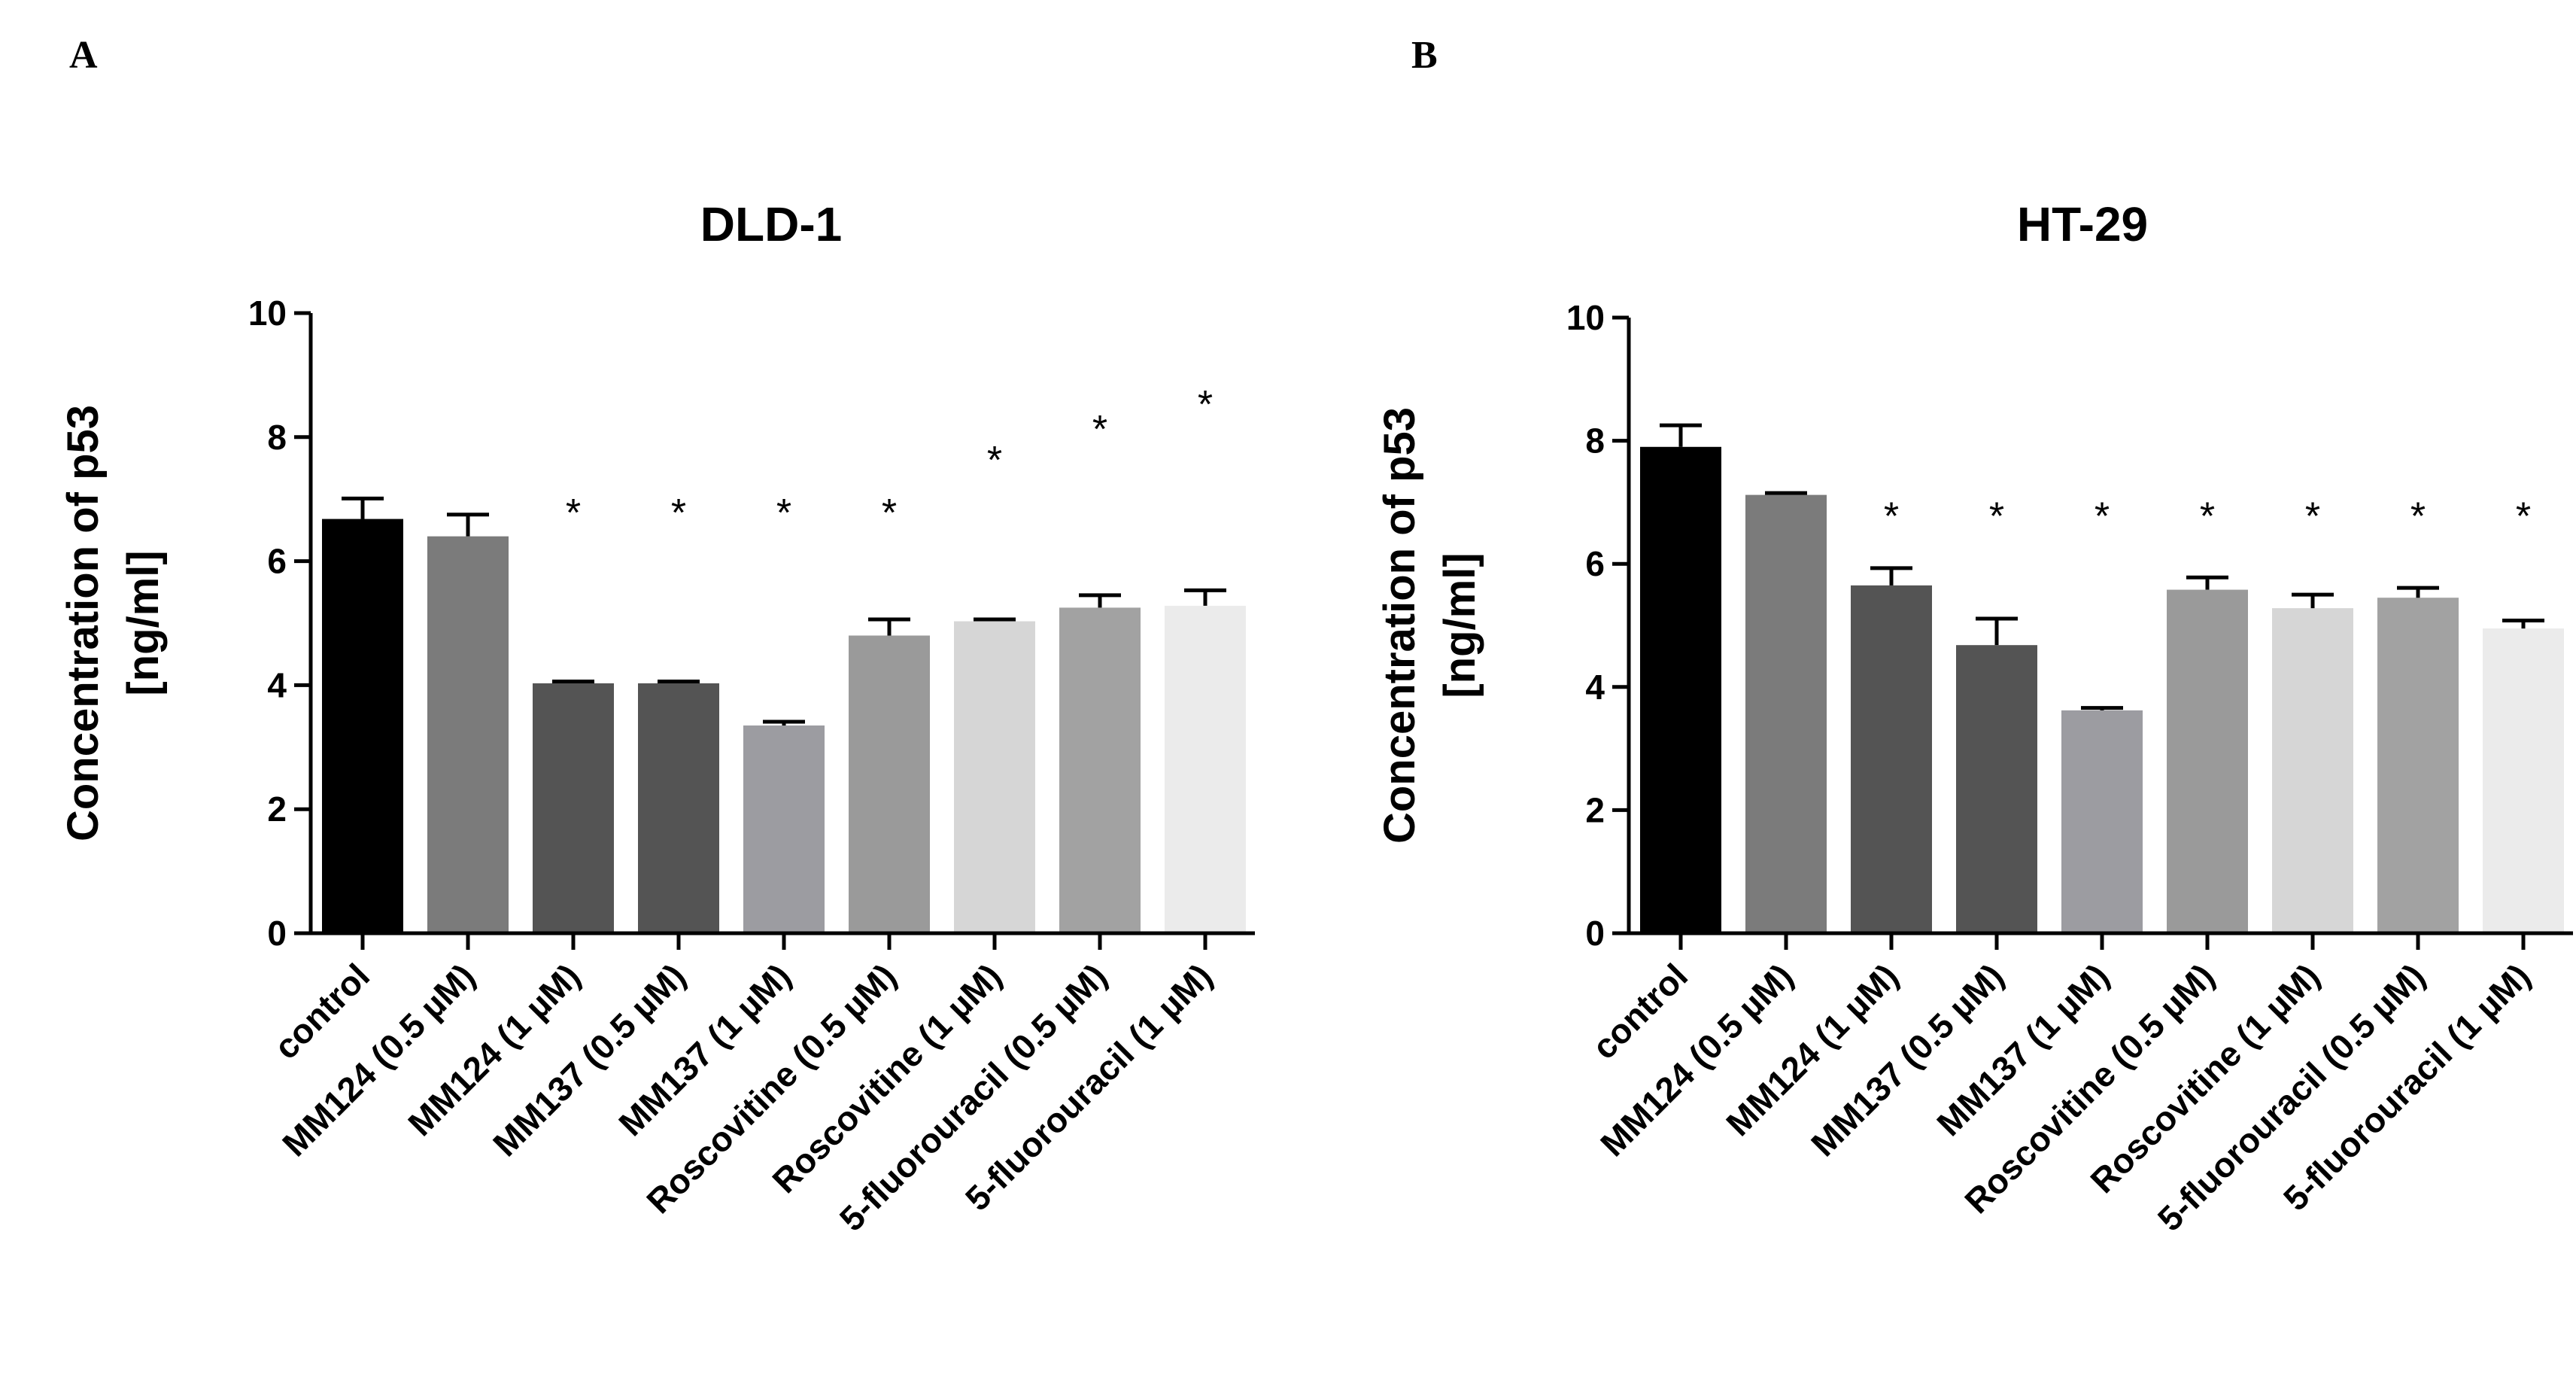 This screenshot has height=1375, width=2576. Describe the element at coordinates (84, 56) in the screenshot. I see `panel-letter-a: A` at that location.